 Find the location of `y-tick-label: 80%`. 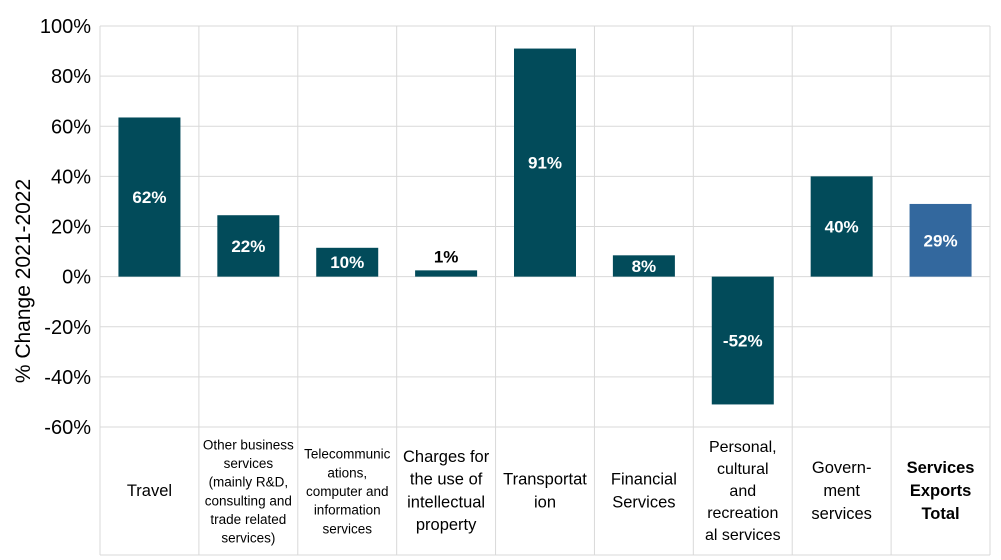

y-tick-label: 80% is located at coordinates (71, 77).